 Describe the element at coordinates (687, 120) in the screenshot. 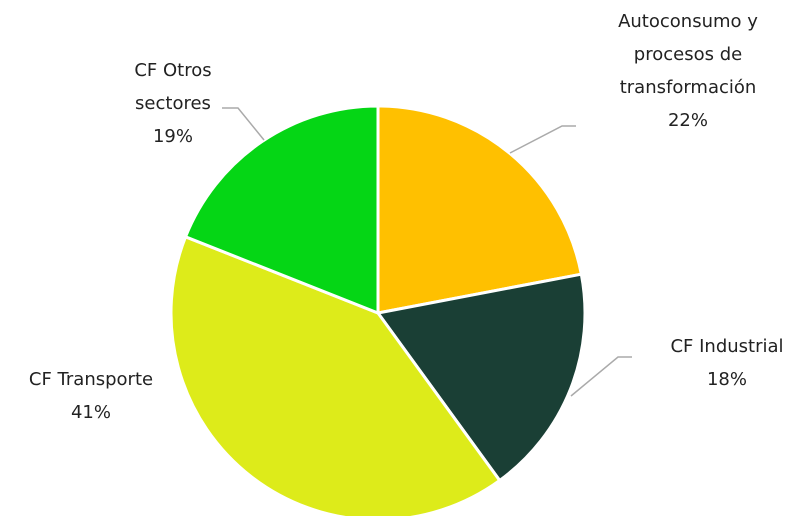

I see `value-label: 22%` at that location.